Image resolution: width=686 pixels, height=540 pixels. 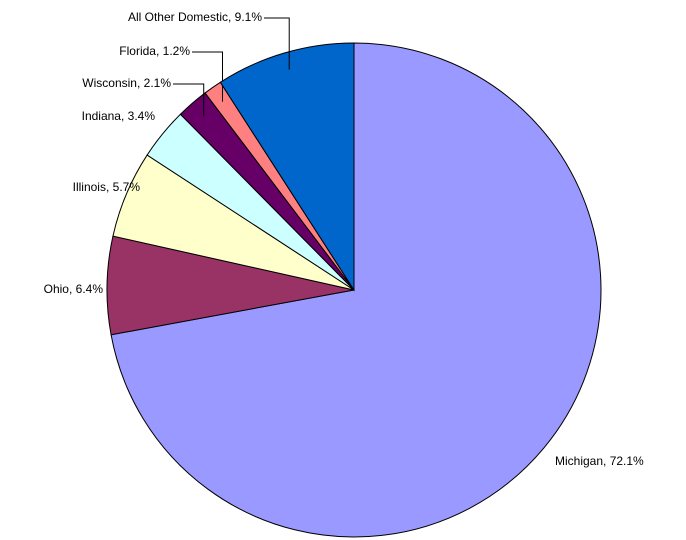 I want to click on data-label: Indiana, 3.4%, so click(x=119, y=116).